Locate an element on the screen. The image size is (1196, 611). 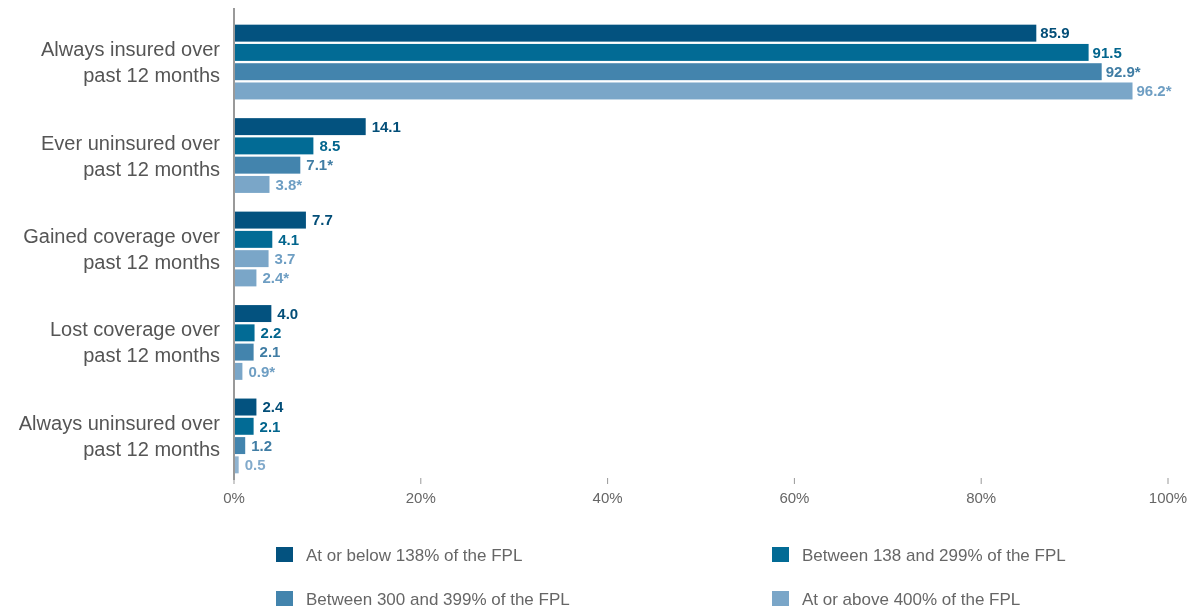
data-label: 2.4* is located at coordinates (276, 278).